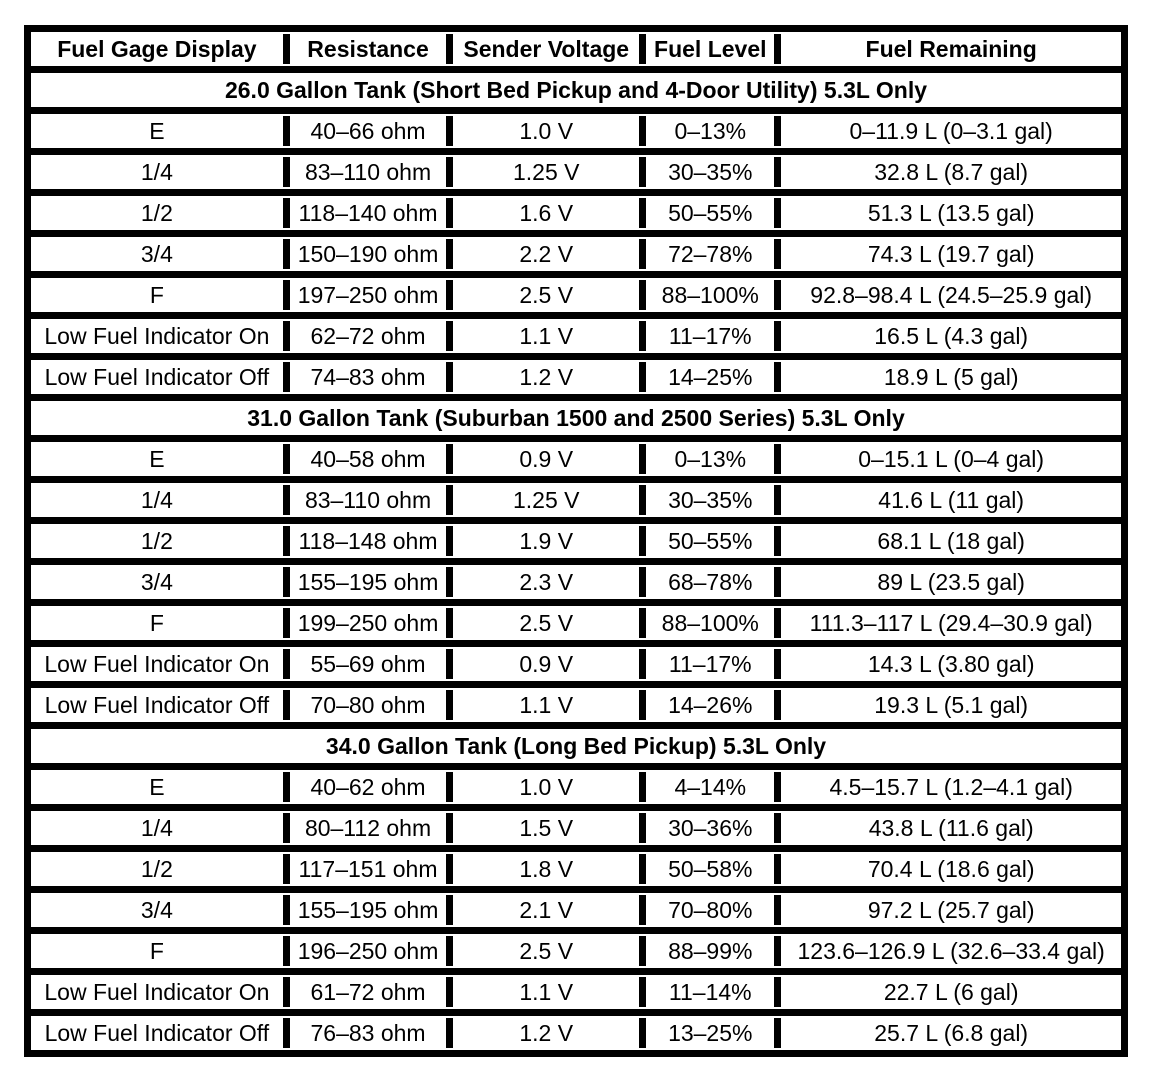 This screenshot has height=1080, width=1152. I want to click on table-cell: 14–26%, so click(706, 705).